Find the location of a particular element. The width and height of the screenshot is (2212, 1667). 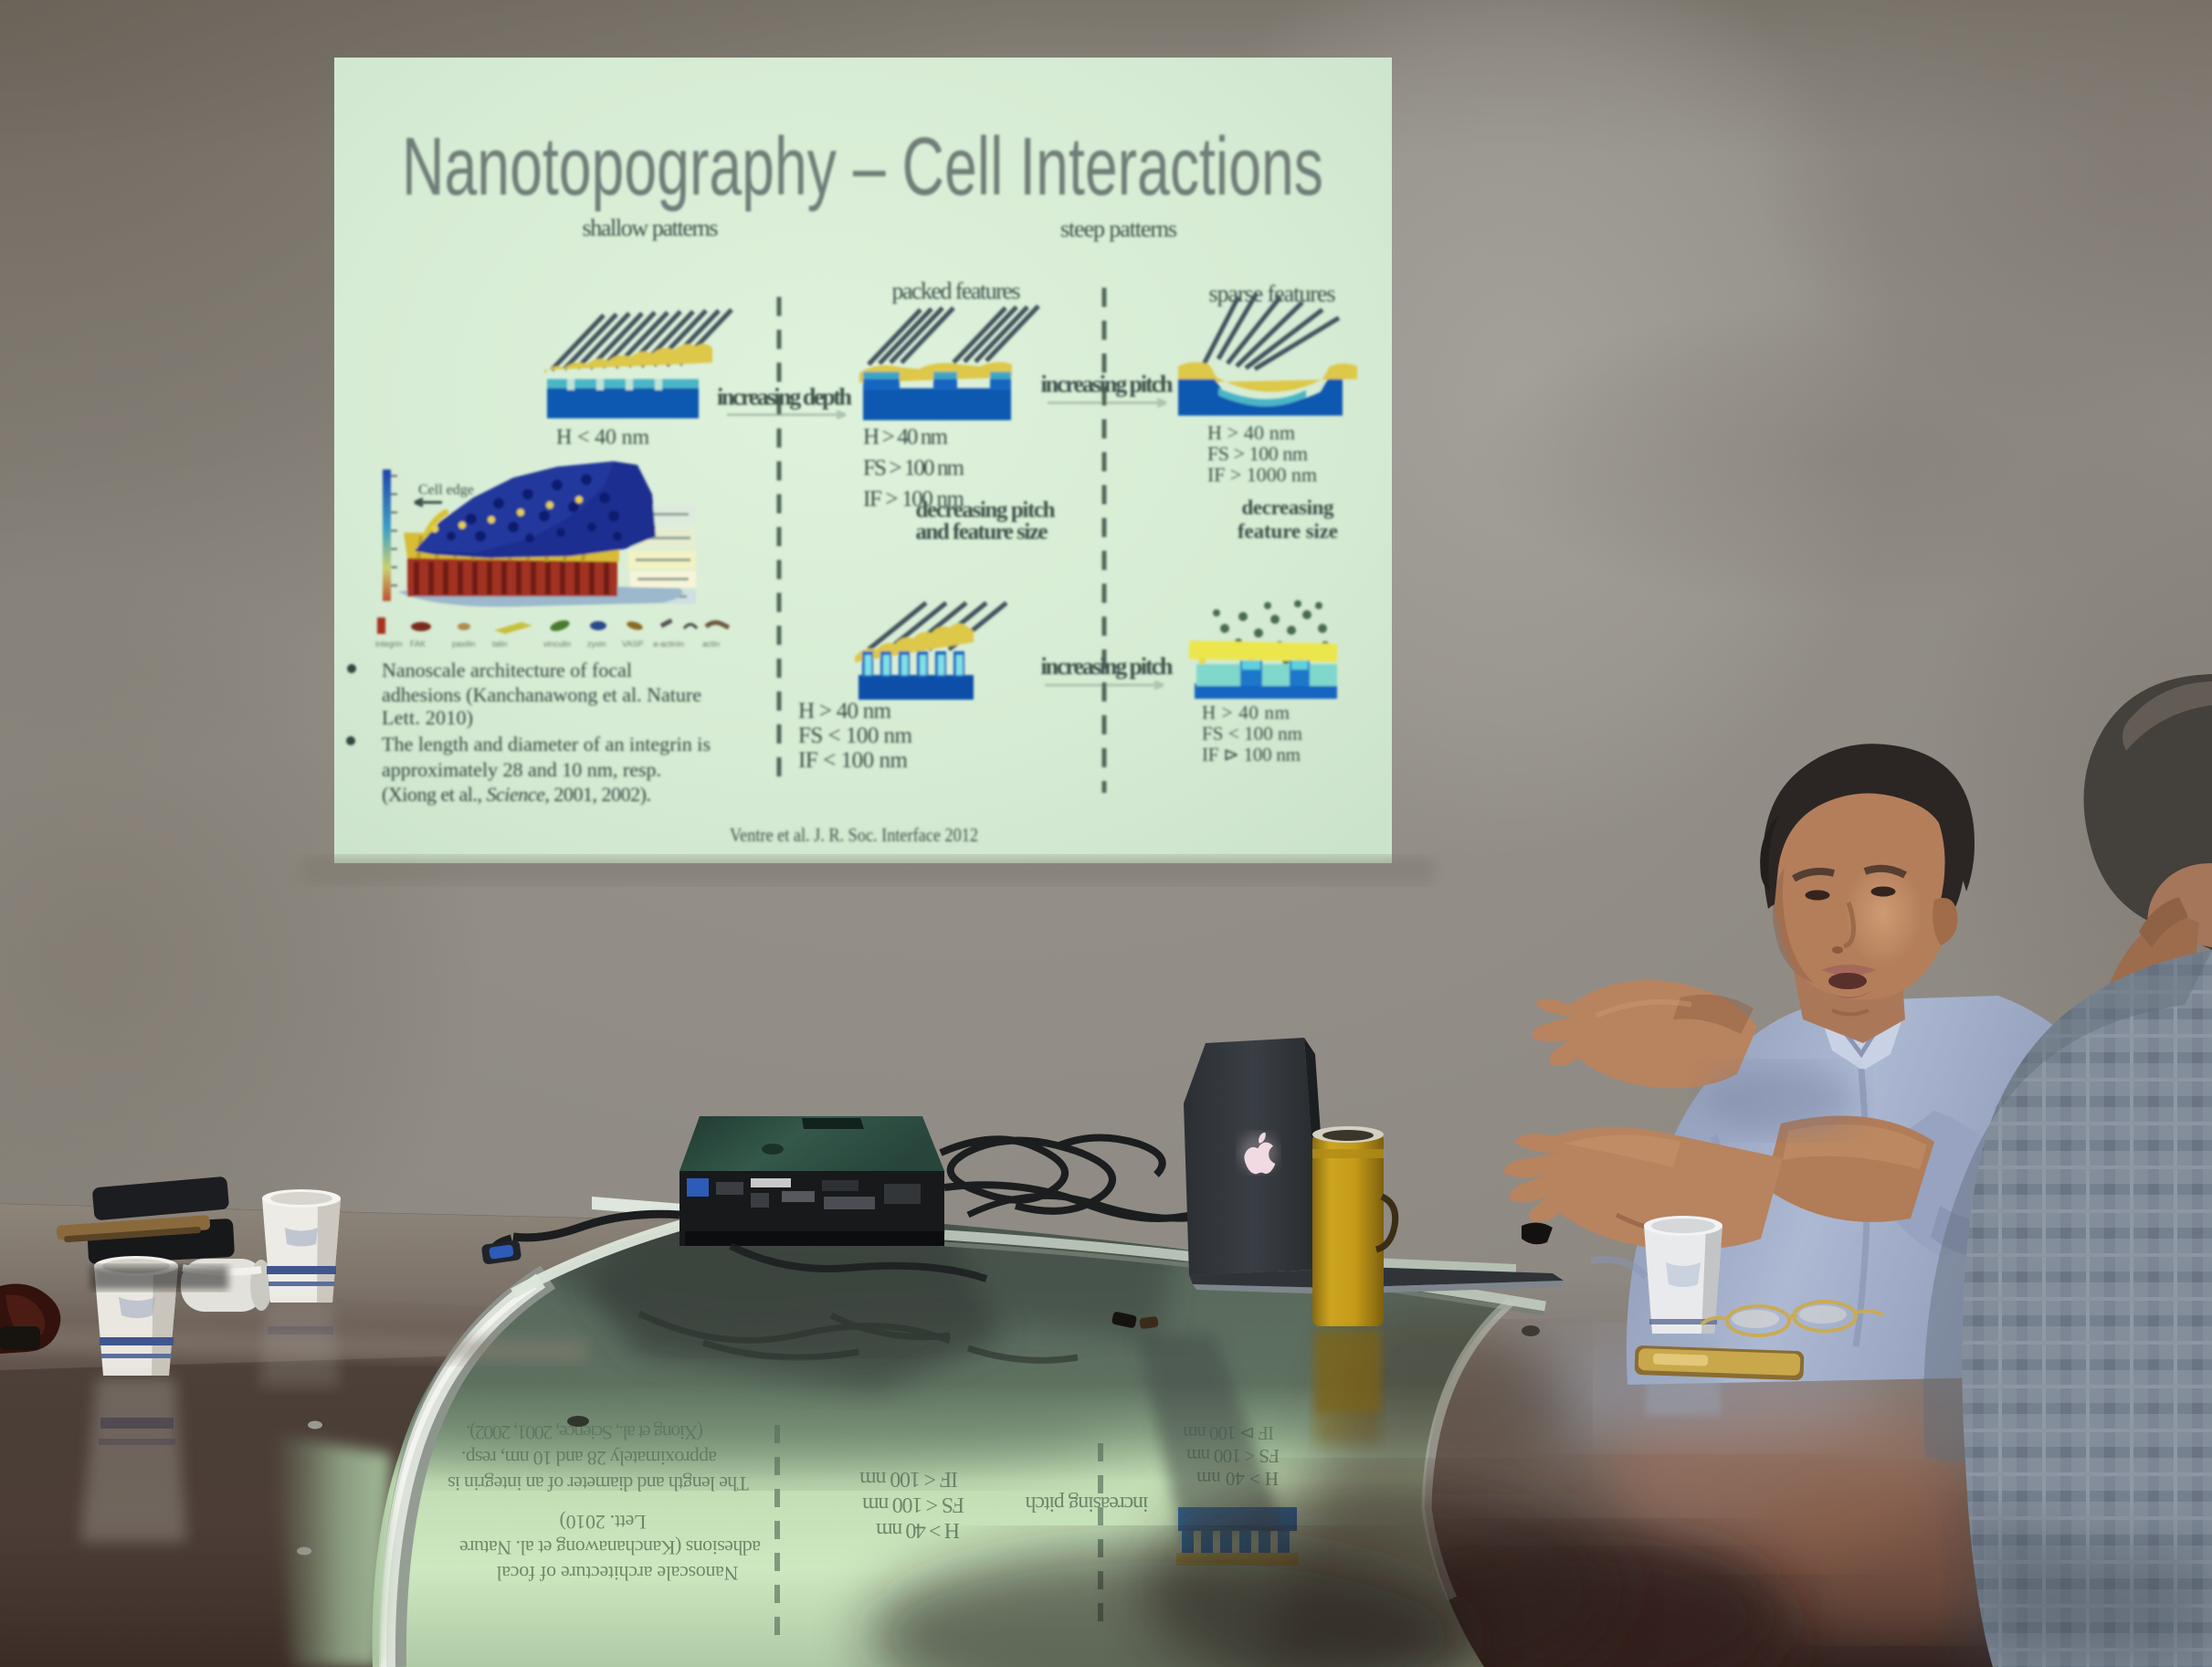

svg-text: Cell edge is located at coordinates (446, 490).